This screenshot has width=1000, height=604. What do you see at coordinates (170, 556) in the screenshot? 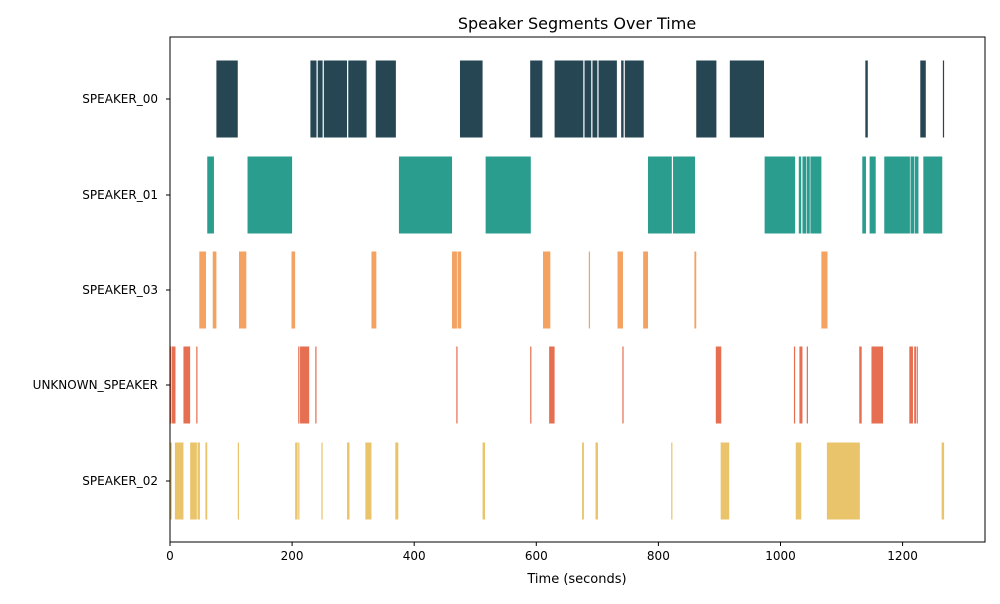
I see `x-tick-label: 0` at bounding box center [170, 556].